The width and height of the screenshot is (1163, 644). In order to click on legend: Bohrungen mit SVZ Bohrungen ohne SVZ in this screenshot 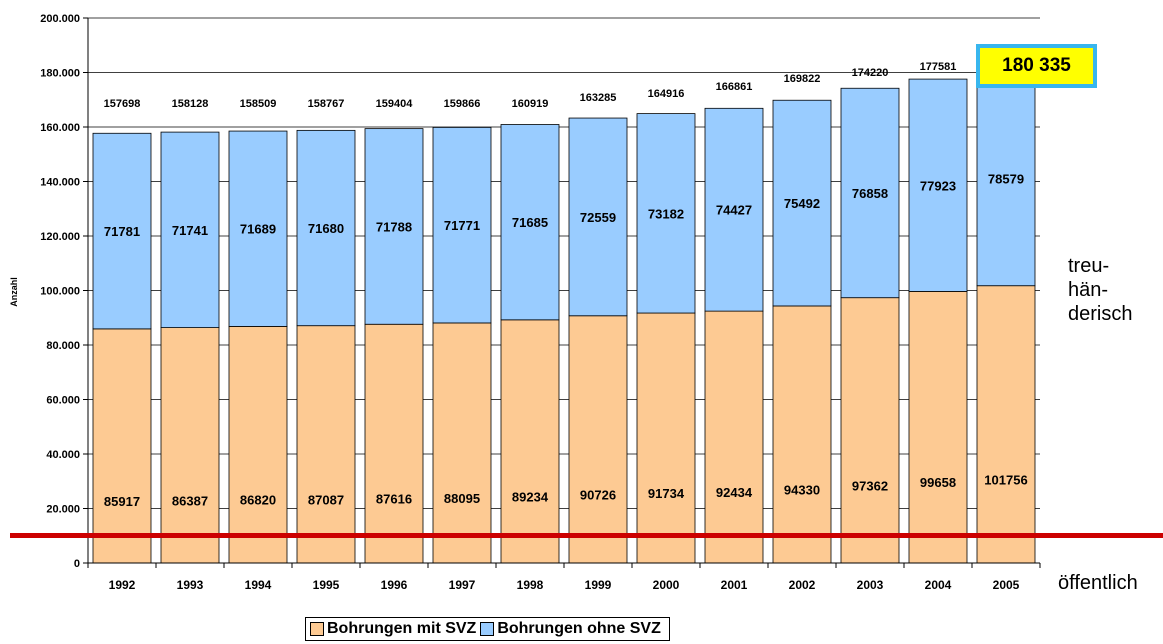, I will do `click(487, 629)`.